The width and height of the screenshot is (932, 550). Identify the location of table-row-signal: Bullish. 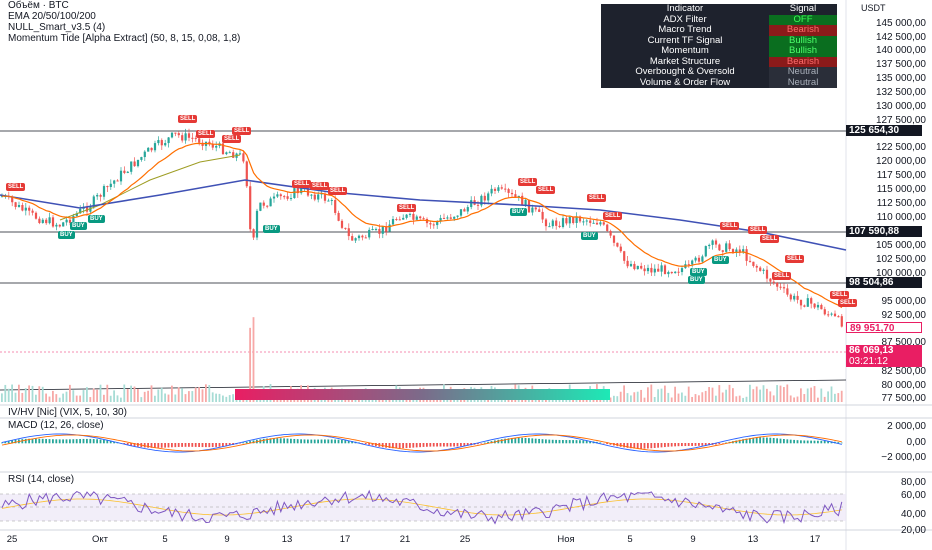
(803, 51).